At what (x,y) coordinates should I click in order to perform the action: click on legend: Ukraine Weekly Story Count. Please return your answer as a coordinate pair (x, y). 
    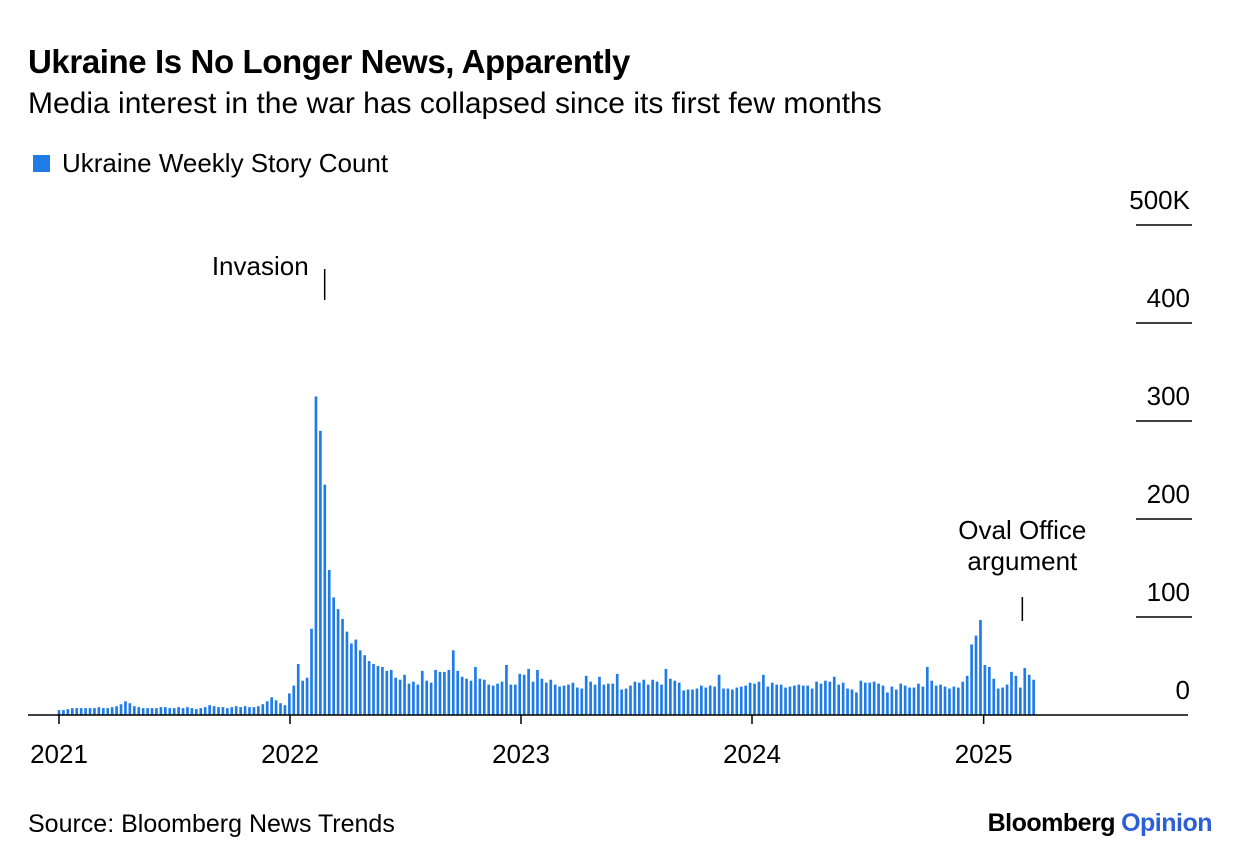
    Looking at the image, I should click on (210, 163).